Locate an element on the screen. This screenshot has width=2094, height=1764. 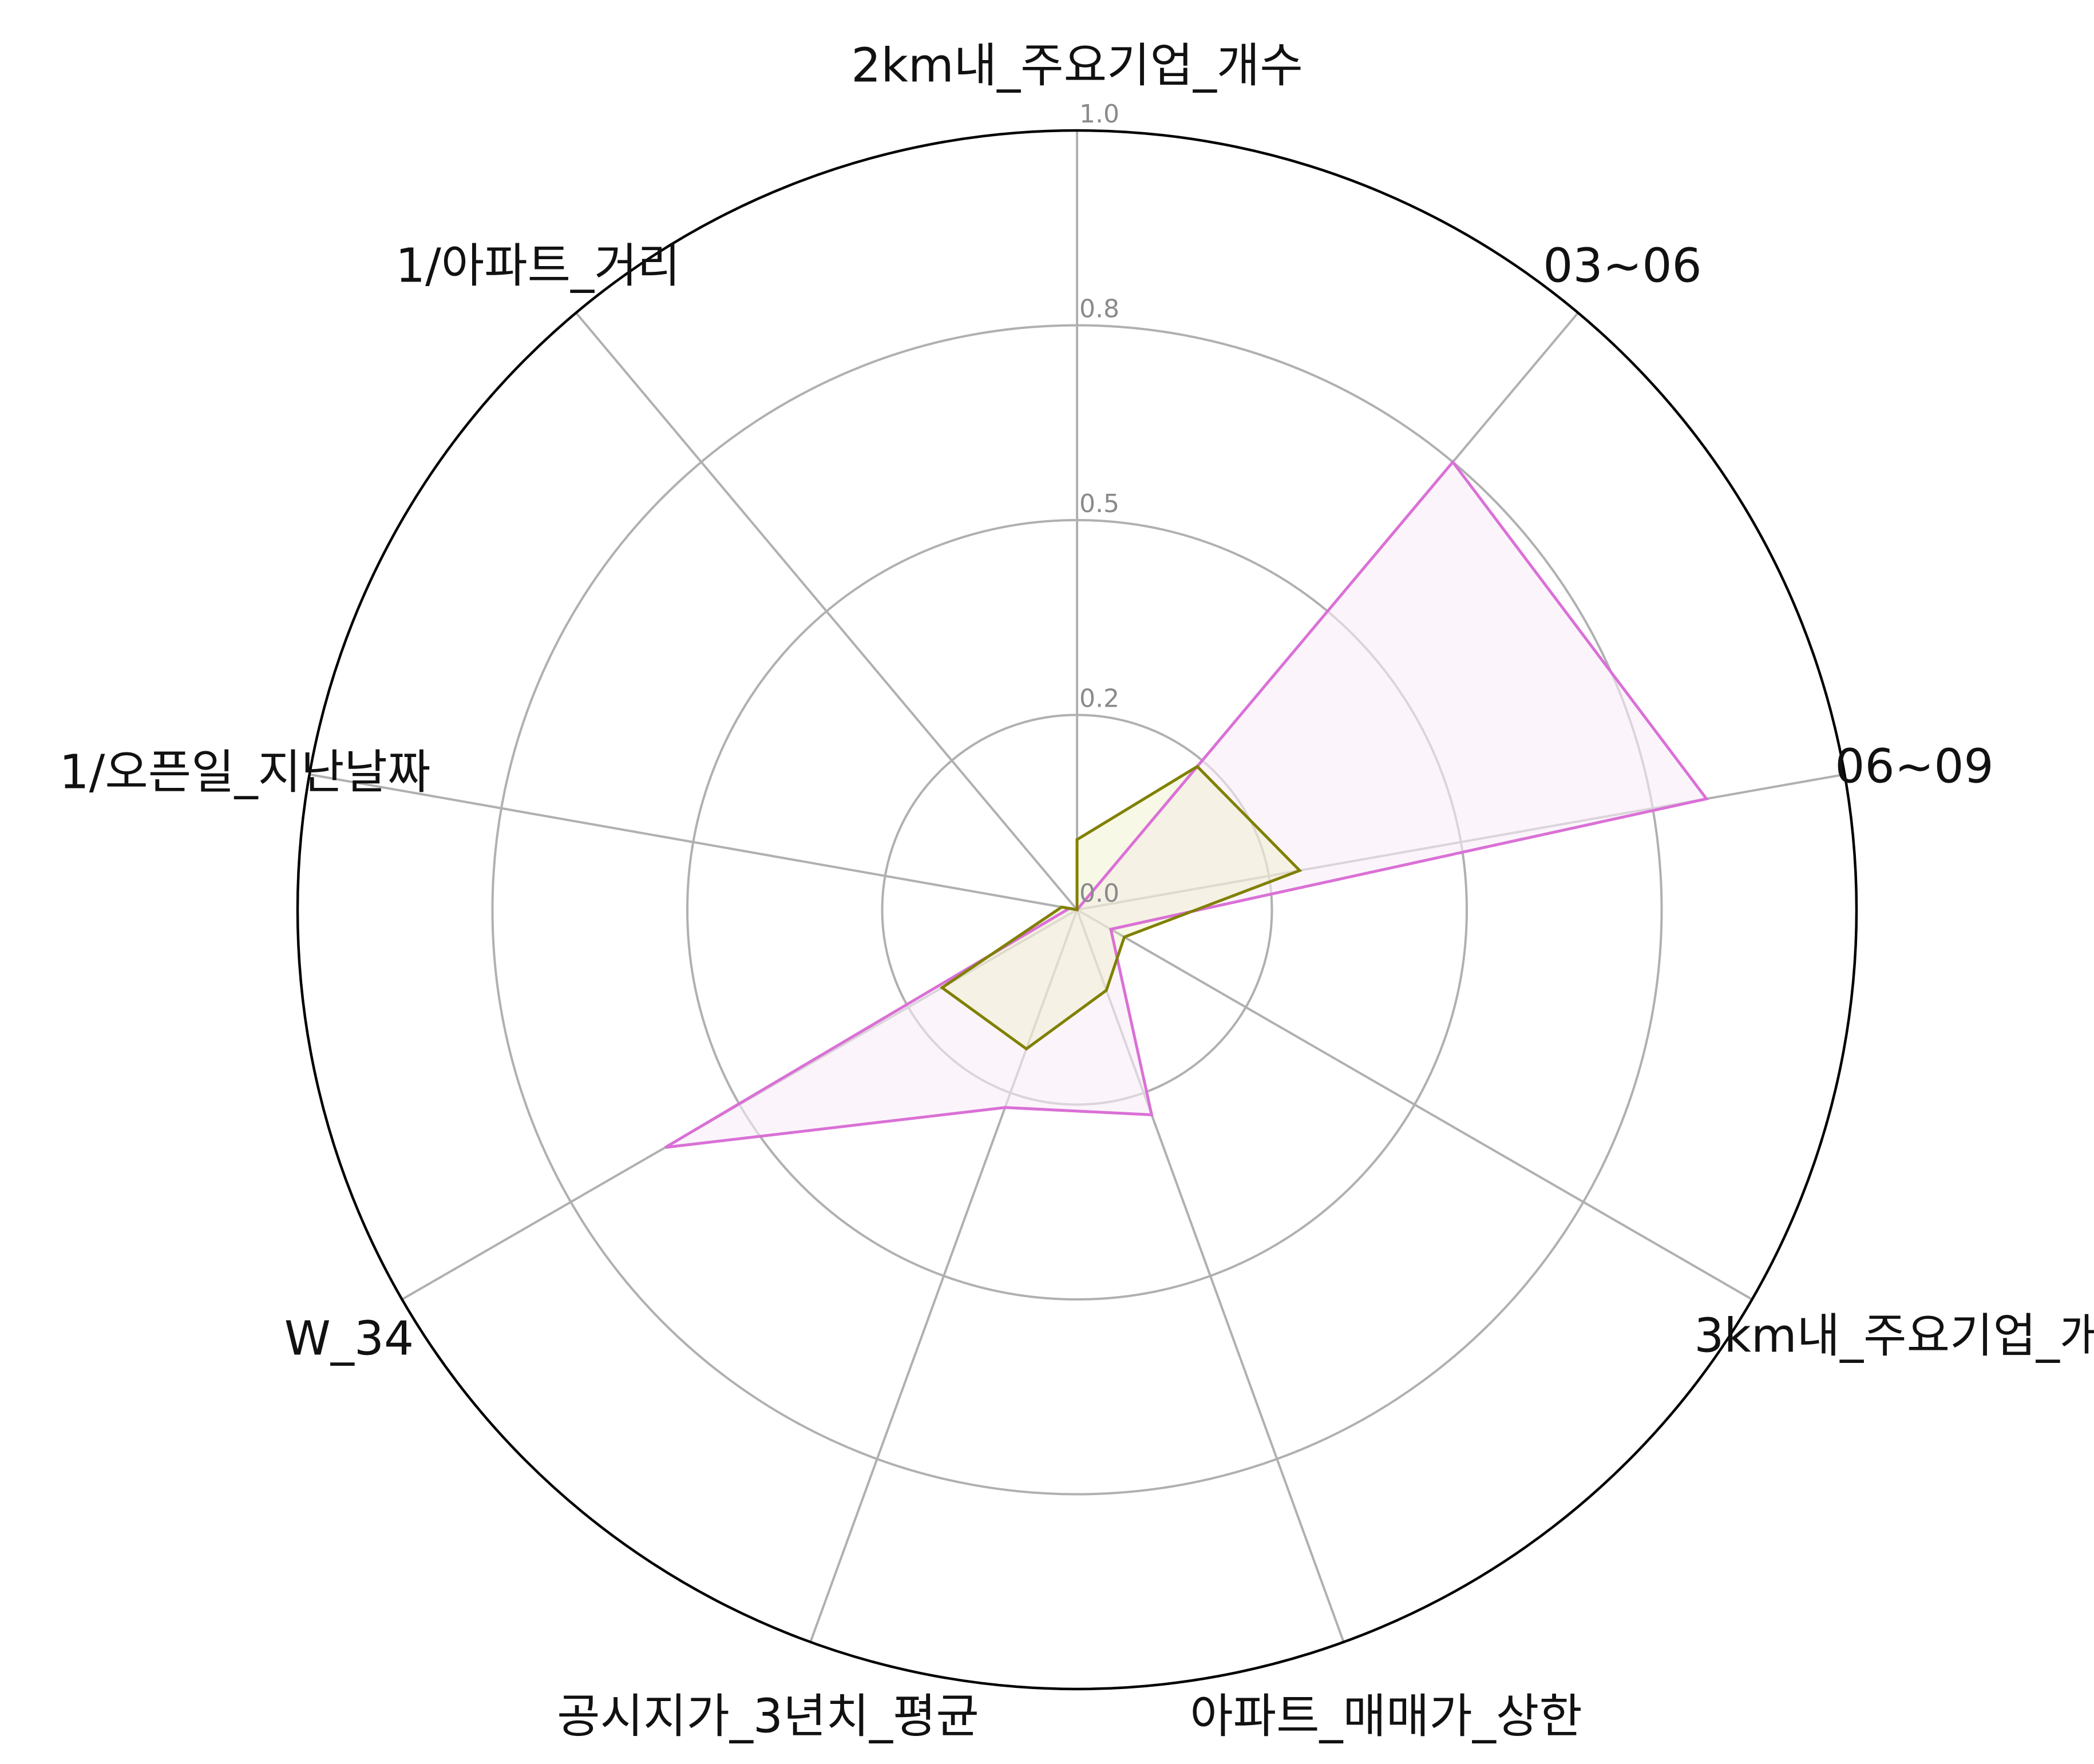
axis-label-4: 아파트_매매가_상한 is located at coordinates (1386, 1716).